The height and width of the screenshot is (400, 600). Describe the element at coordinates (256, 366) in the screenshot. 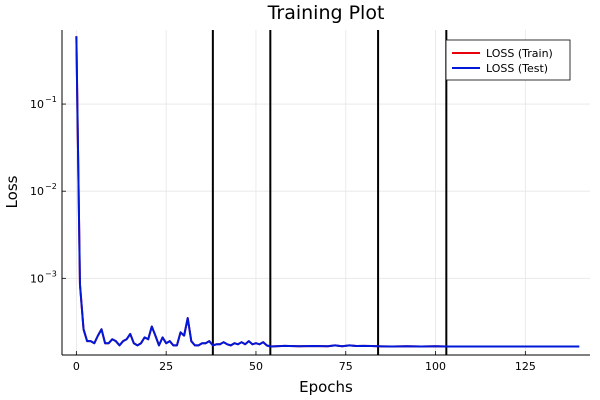

I see `x-tick-label: 50` at that location.